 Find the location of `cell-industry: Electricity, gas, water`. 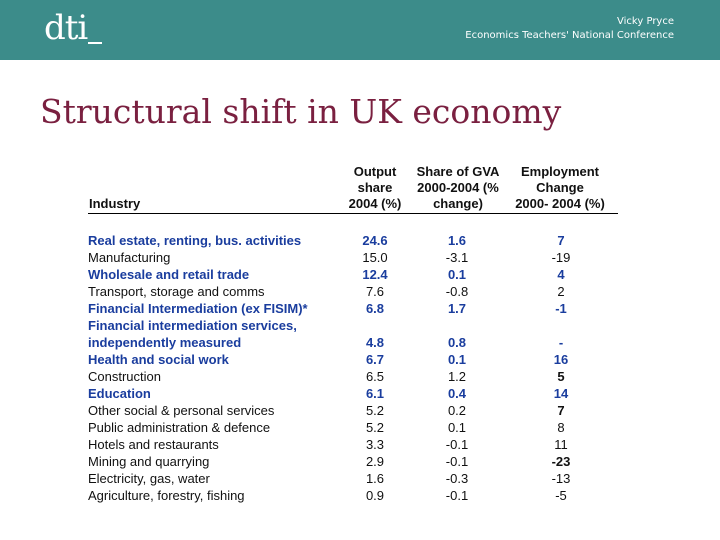

cell-industry: Electricity, gas, water is located at coordinates (149, 478).